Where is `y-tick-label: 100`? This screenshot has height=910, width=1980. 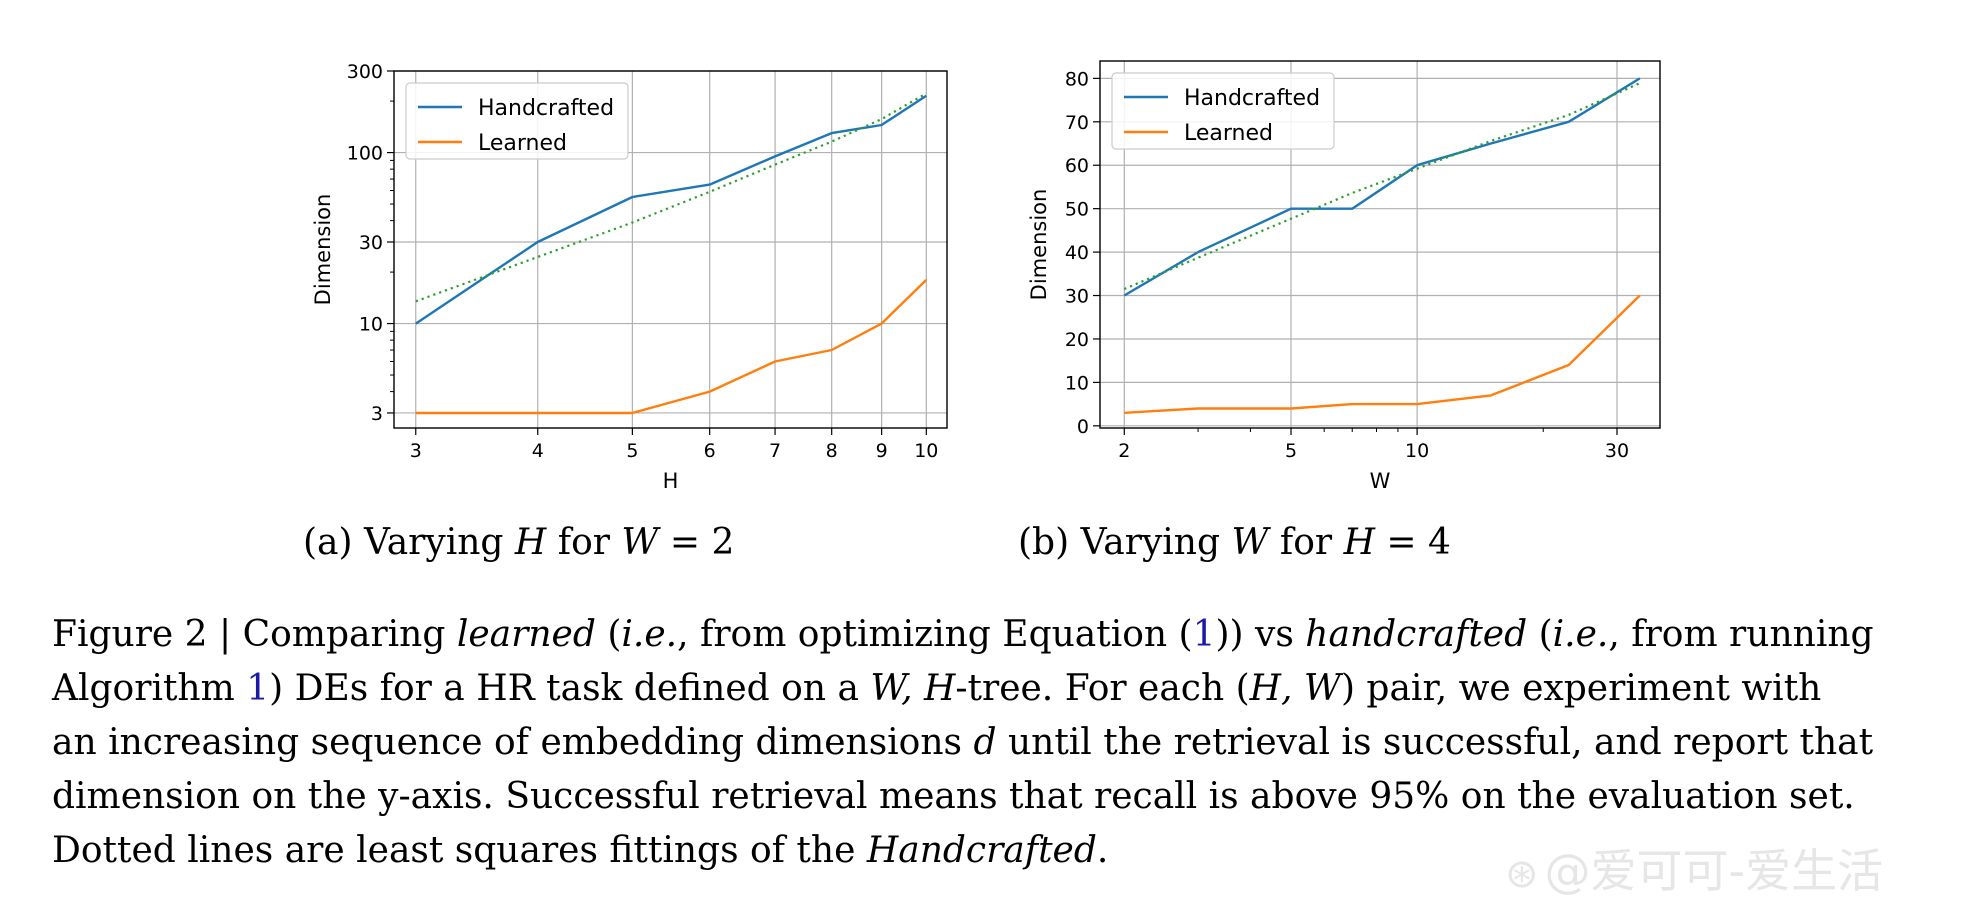 y-tick-label: 100 is located at coordinates (365, 154).